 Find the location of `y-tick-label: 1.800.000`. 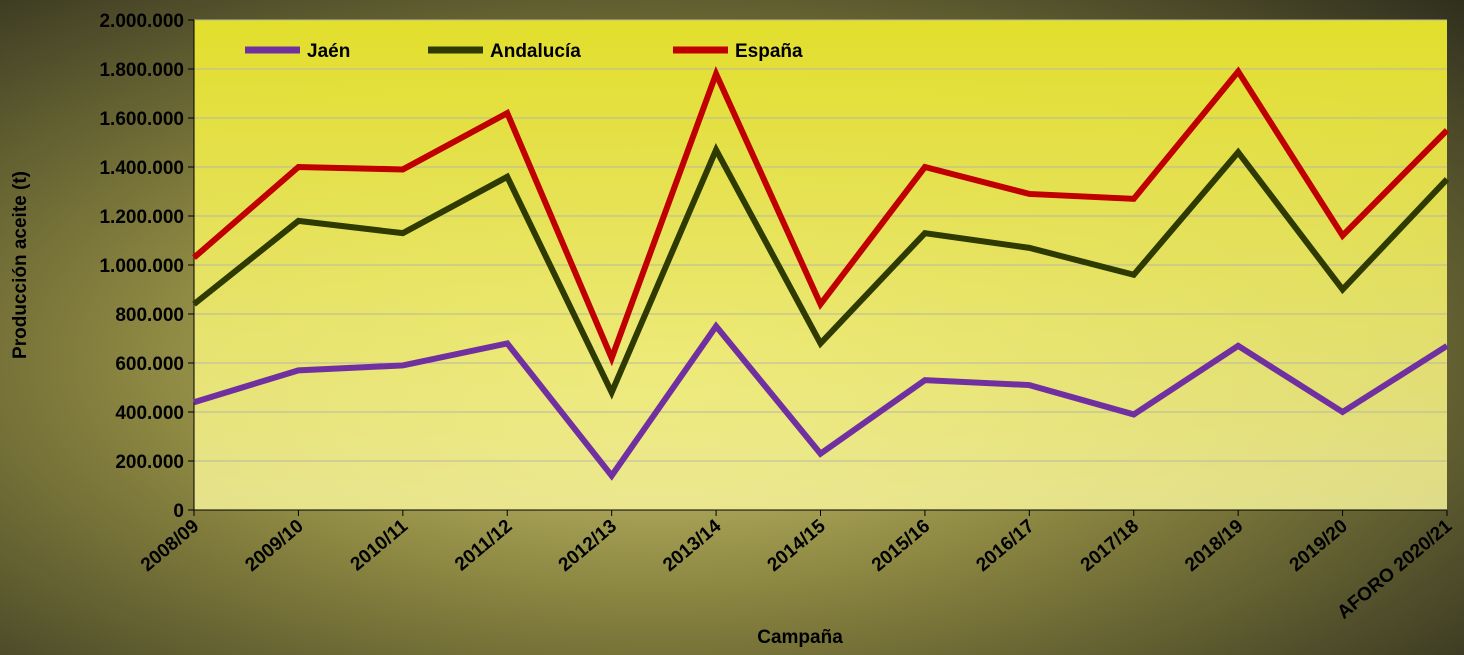

y-tick-label: 1.800.000 is located at coordinates (141, 70).